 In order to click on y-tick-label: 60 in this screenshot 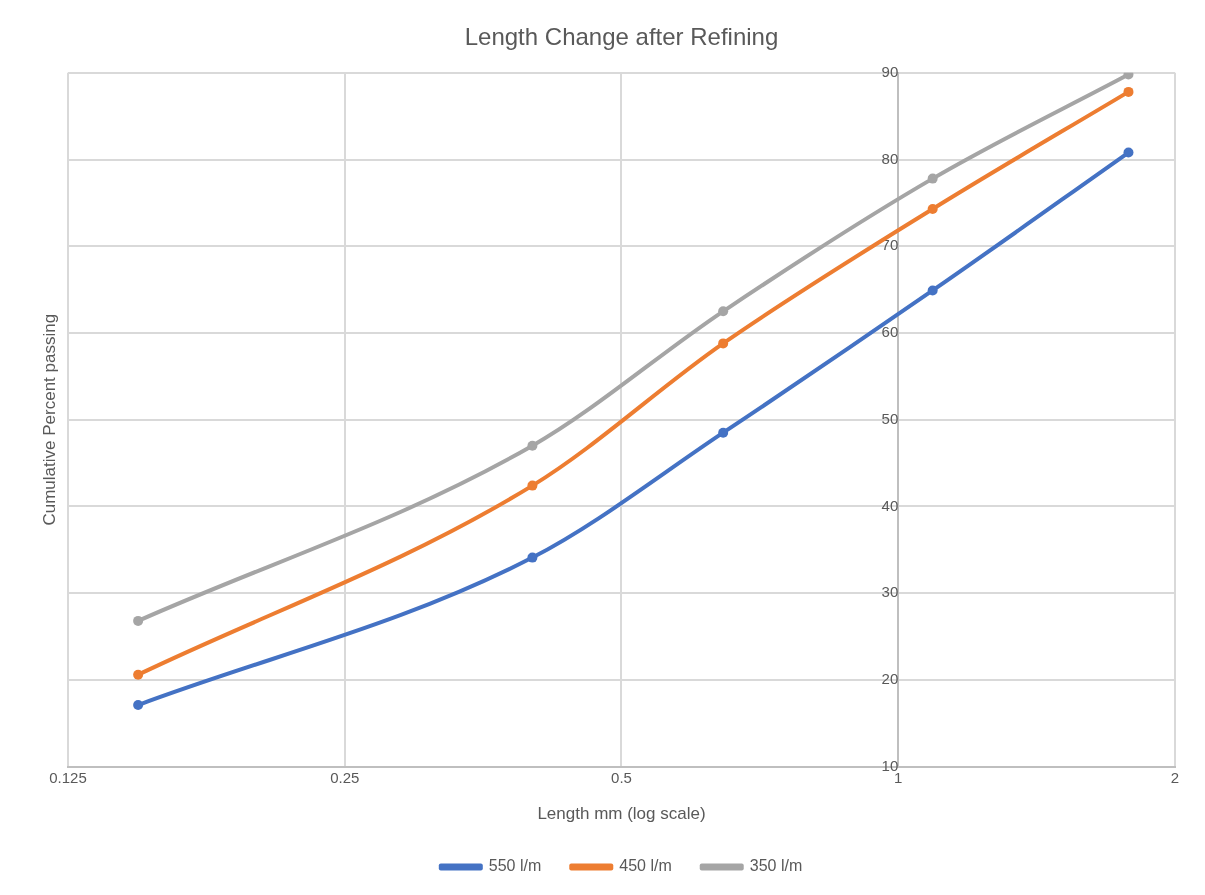, I will do `click(890, 332)`.